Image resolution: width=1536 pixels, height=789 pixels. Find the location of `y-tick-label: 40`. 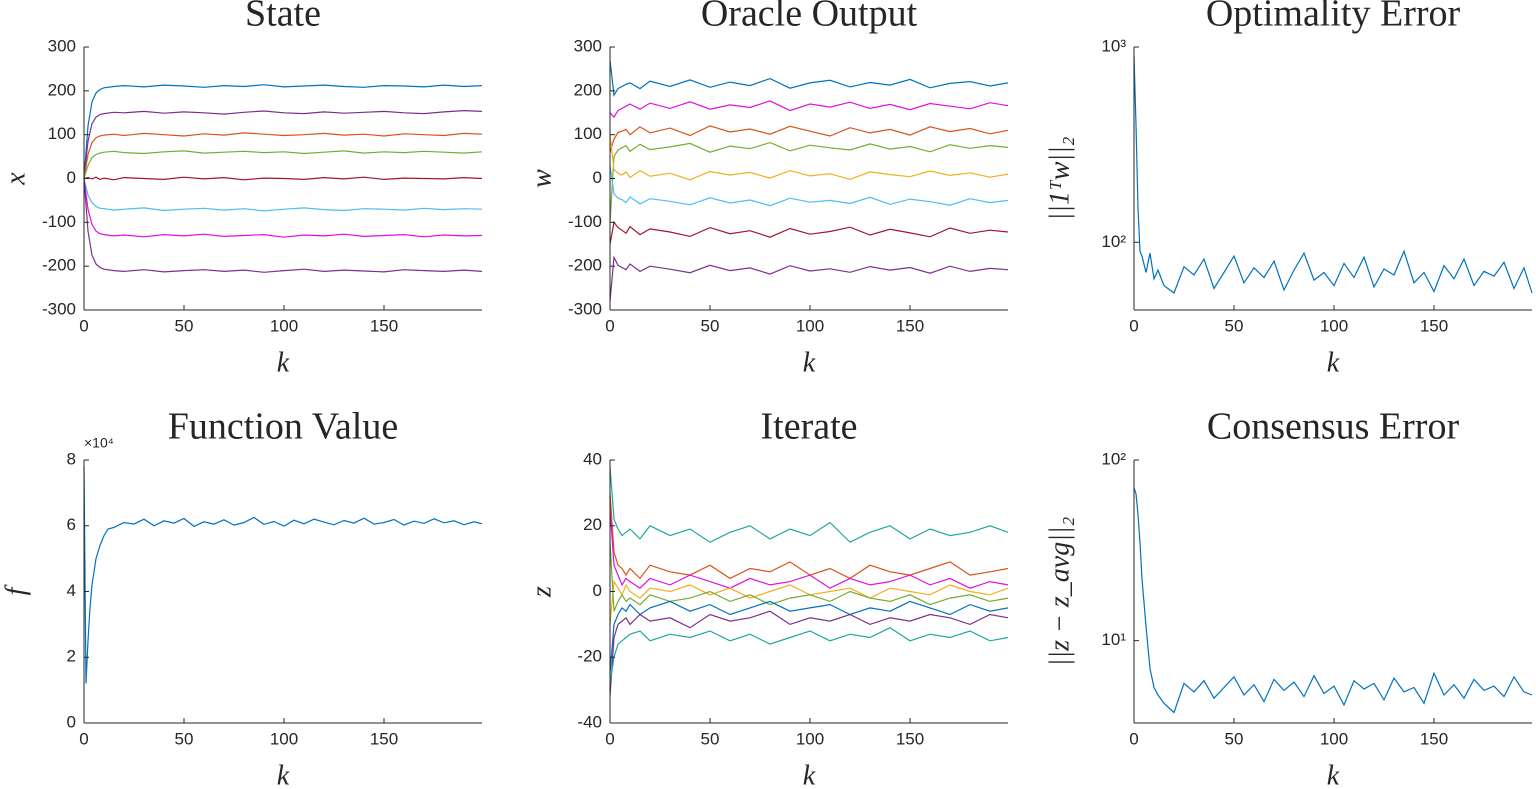

y-tick-label: 40 is located at coordinates (592, 458).